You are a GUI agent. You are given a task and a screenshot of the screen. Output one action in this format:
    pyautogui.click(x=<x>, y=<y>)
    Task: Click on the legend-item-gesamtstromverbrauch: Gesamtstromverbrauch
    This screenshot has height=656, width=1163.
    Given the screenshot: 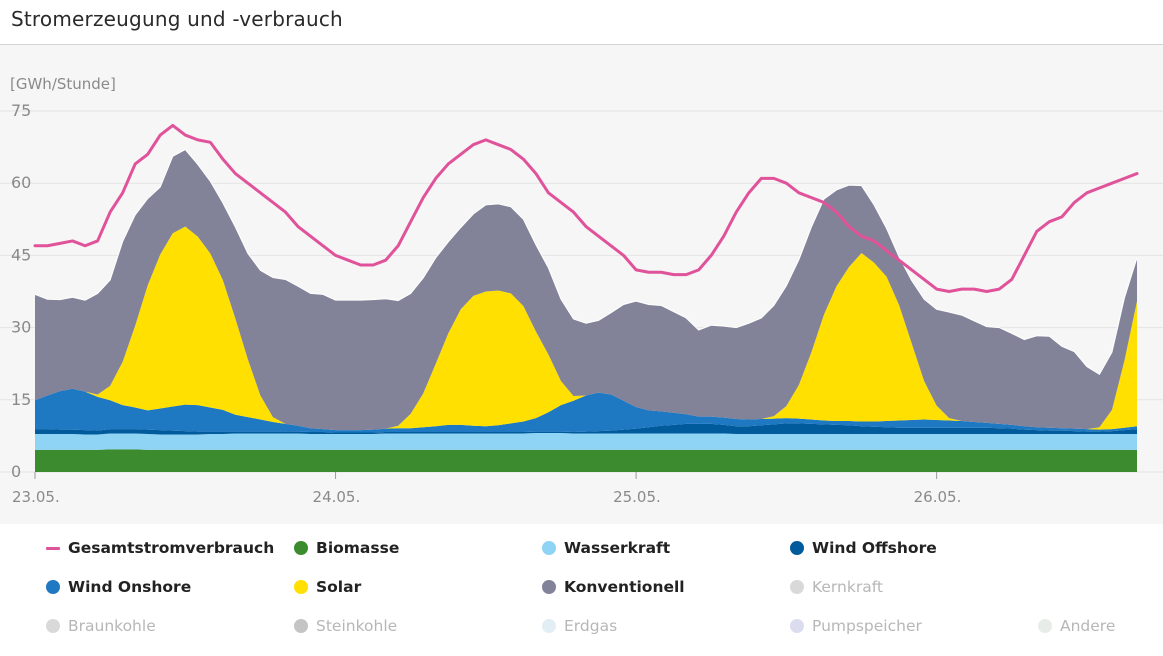 What is the action you would take?
    pyautogui.click(x=160, y=548)
    